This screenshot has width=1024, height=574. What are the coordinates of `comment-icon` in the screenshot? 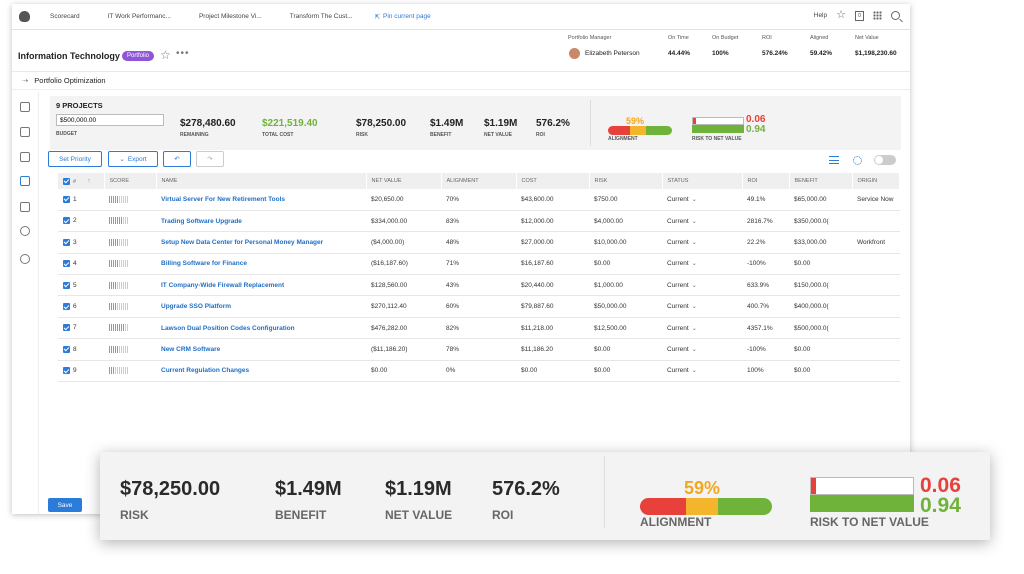 It's located at (25, 231).